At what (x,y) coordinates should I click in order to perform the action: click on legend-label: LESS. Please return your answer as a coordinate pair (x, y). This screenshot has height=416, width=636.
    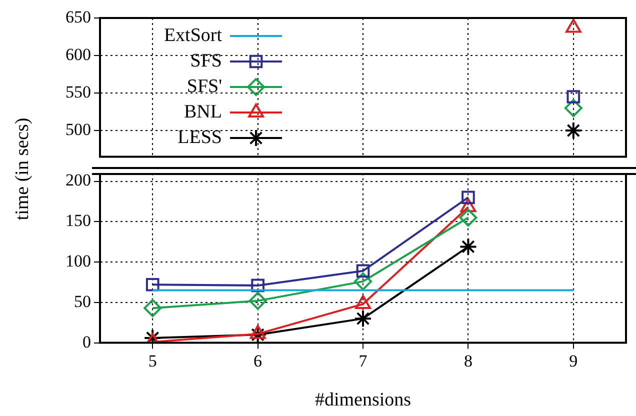
    Looking at the image, I should click on (200, 137).